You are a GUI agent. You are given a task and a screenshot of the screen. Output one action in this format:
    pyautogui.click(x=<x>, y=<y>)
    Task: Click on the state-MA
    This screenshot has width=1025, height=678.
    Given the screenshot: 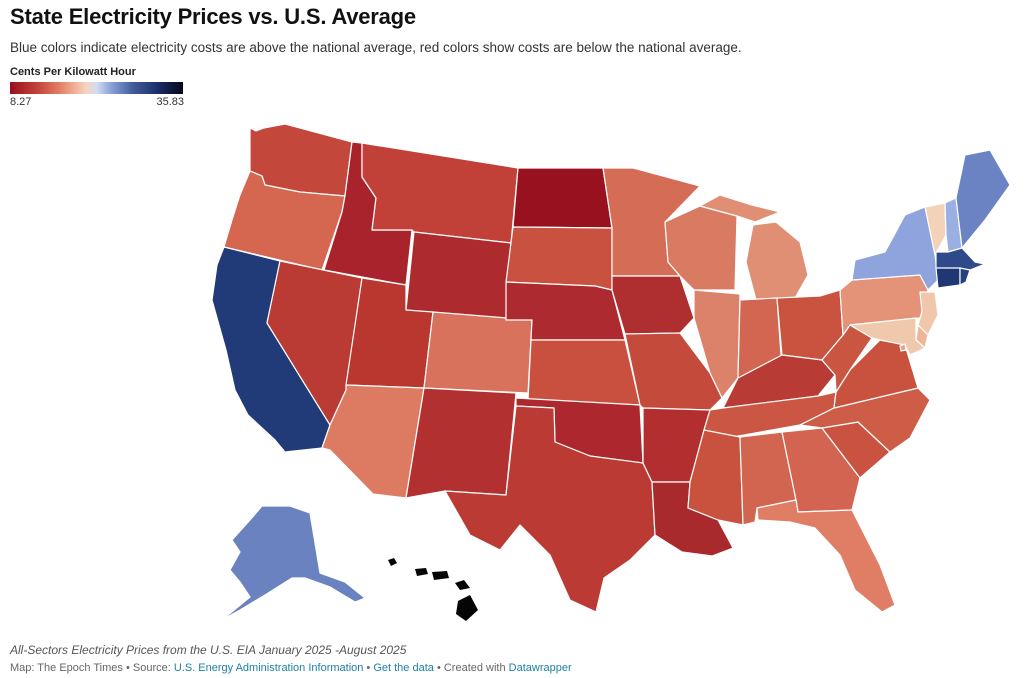 What is the action you would take?
    pyautogui.click(x=960, y=259)
    